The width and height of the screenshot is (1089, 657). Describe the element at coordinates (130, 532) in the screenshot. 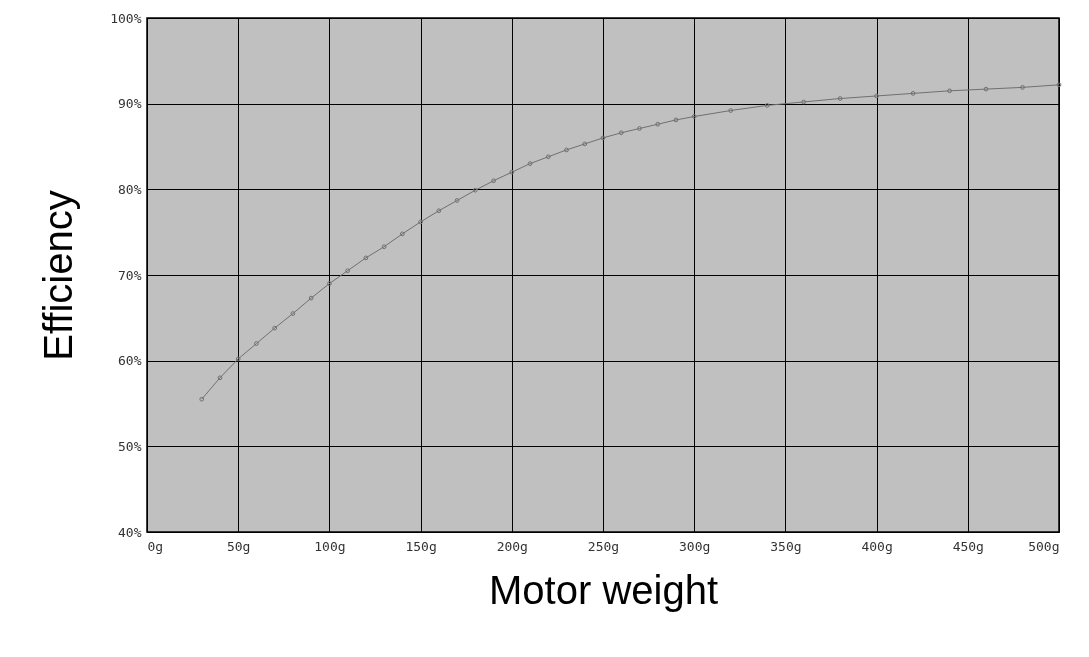

I see `y-tick-label: 40%` at that location.